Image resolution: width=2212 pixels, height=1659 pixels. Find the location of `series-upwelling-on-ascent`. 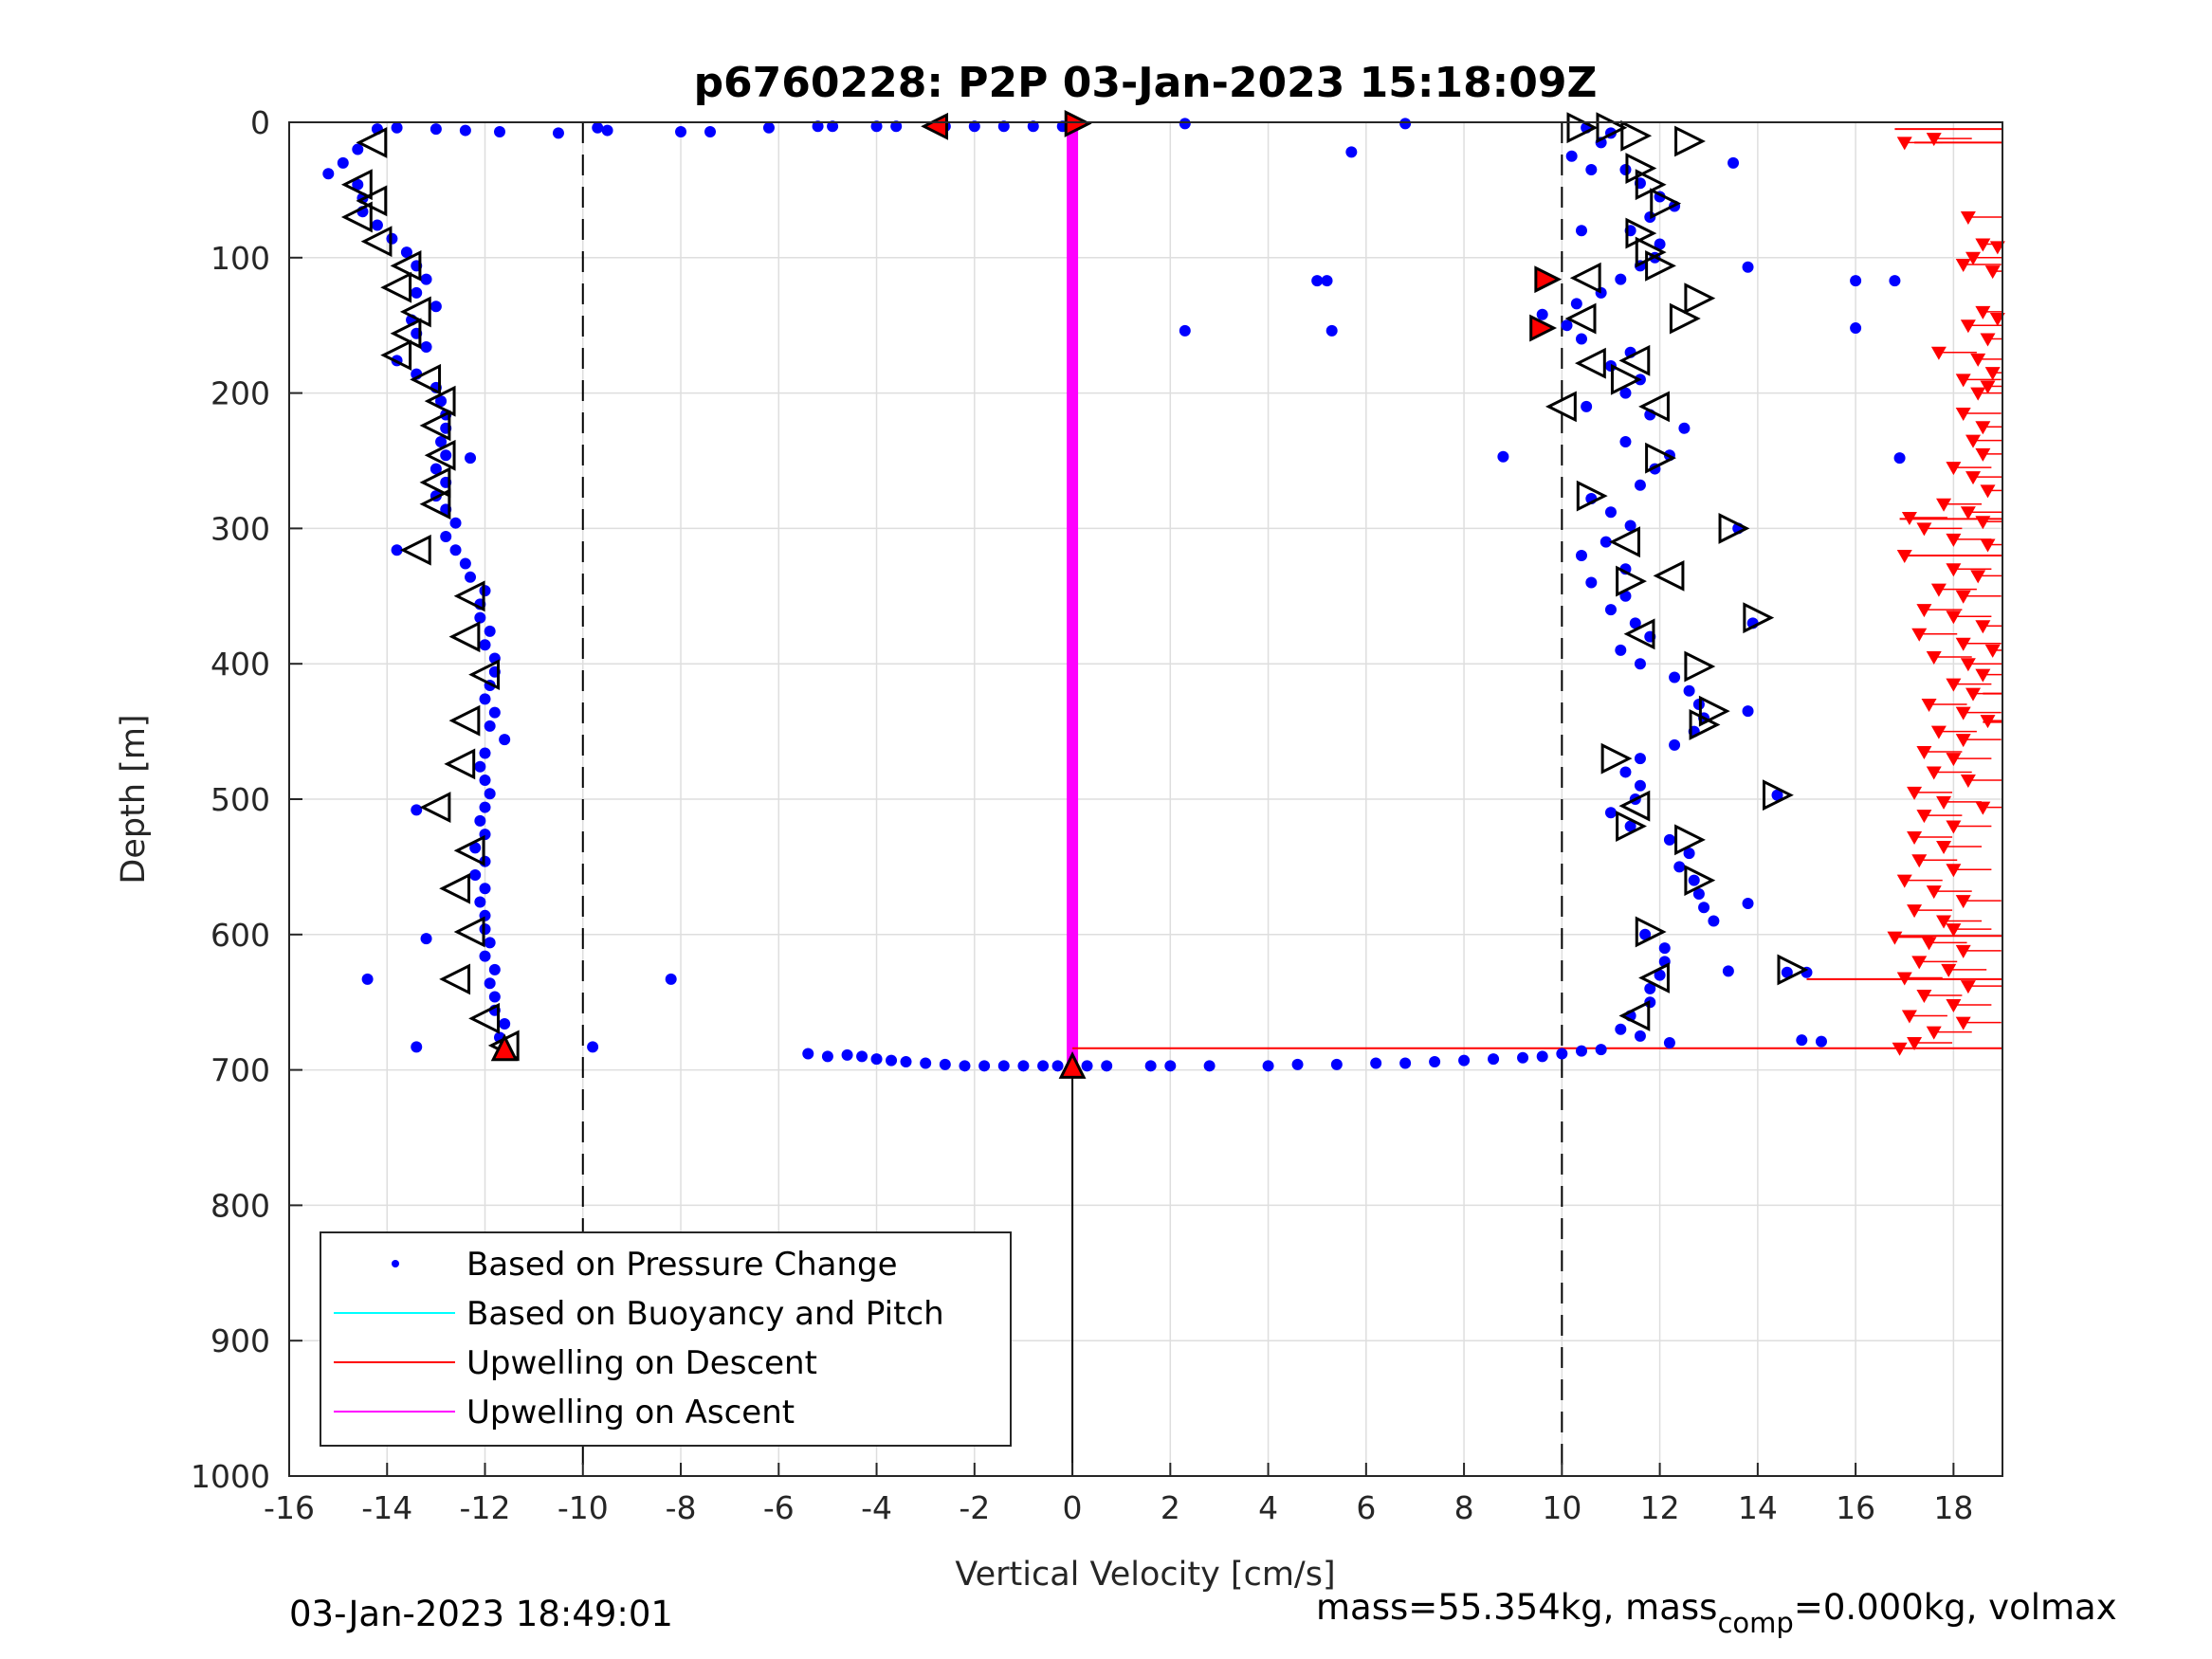

series-upwelling-on-ascent is located at coordinates (1073, 596).